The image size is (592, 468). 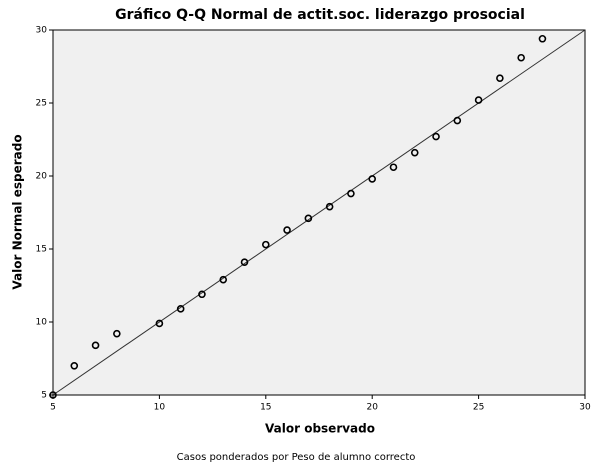 I want to click on x-tick-label: 20, so click(x=372, y=408).